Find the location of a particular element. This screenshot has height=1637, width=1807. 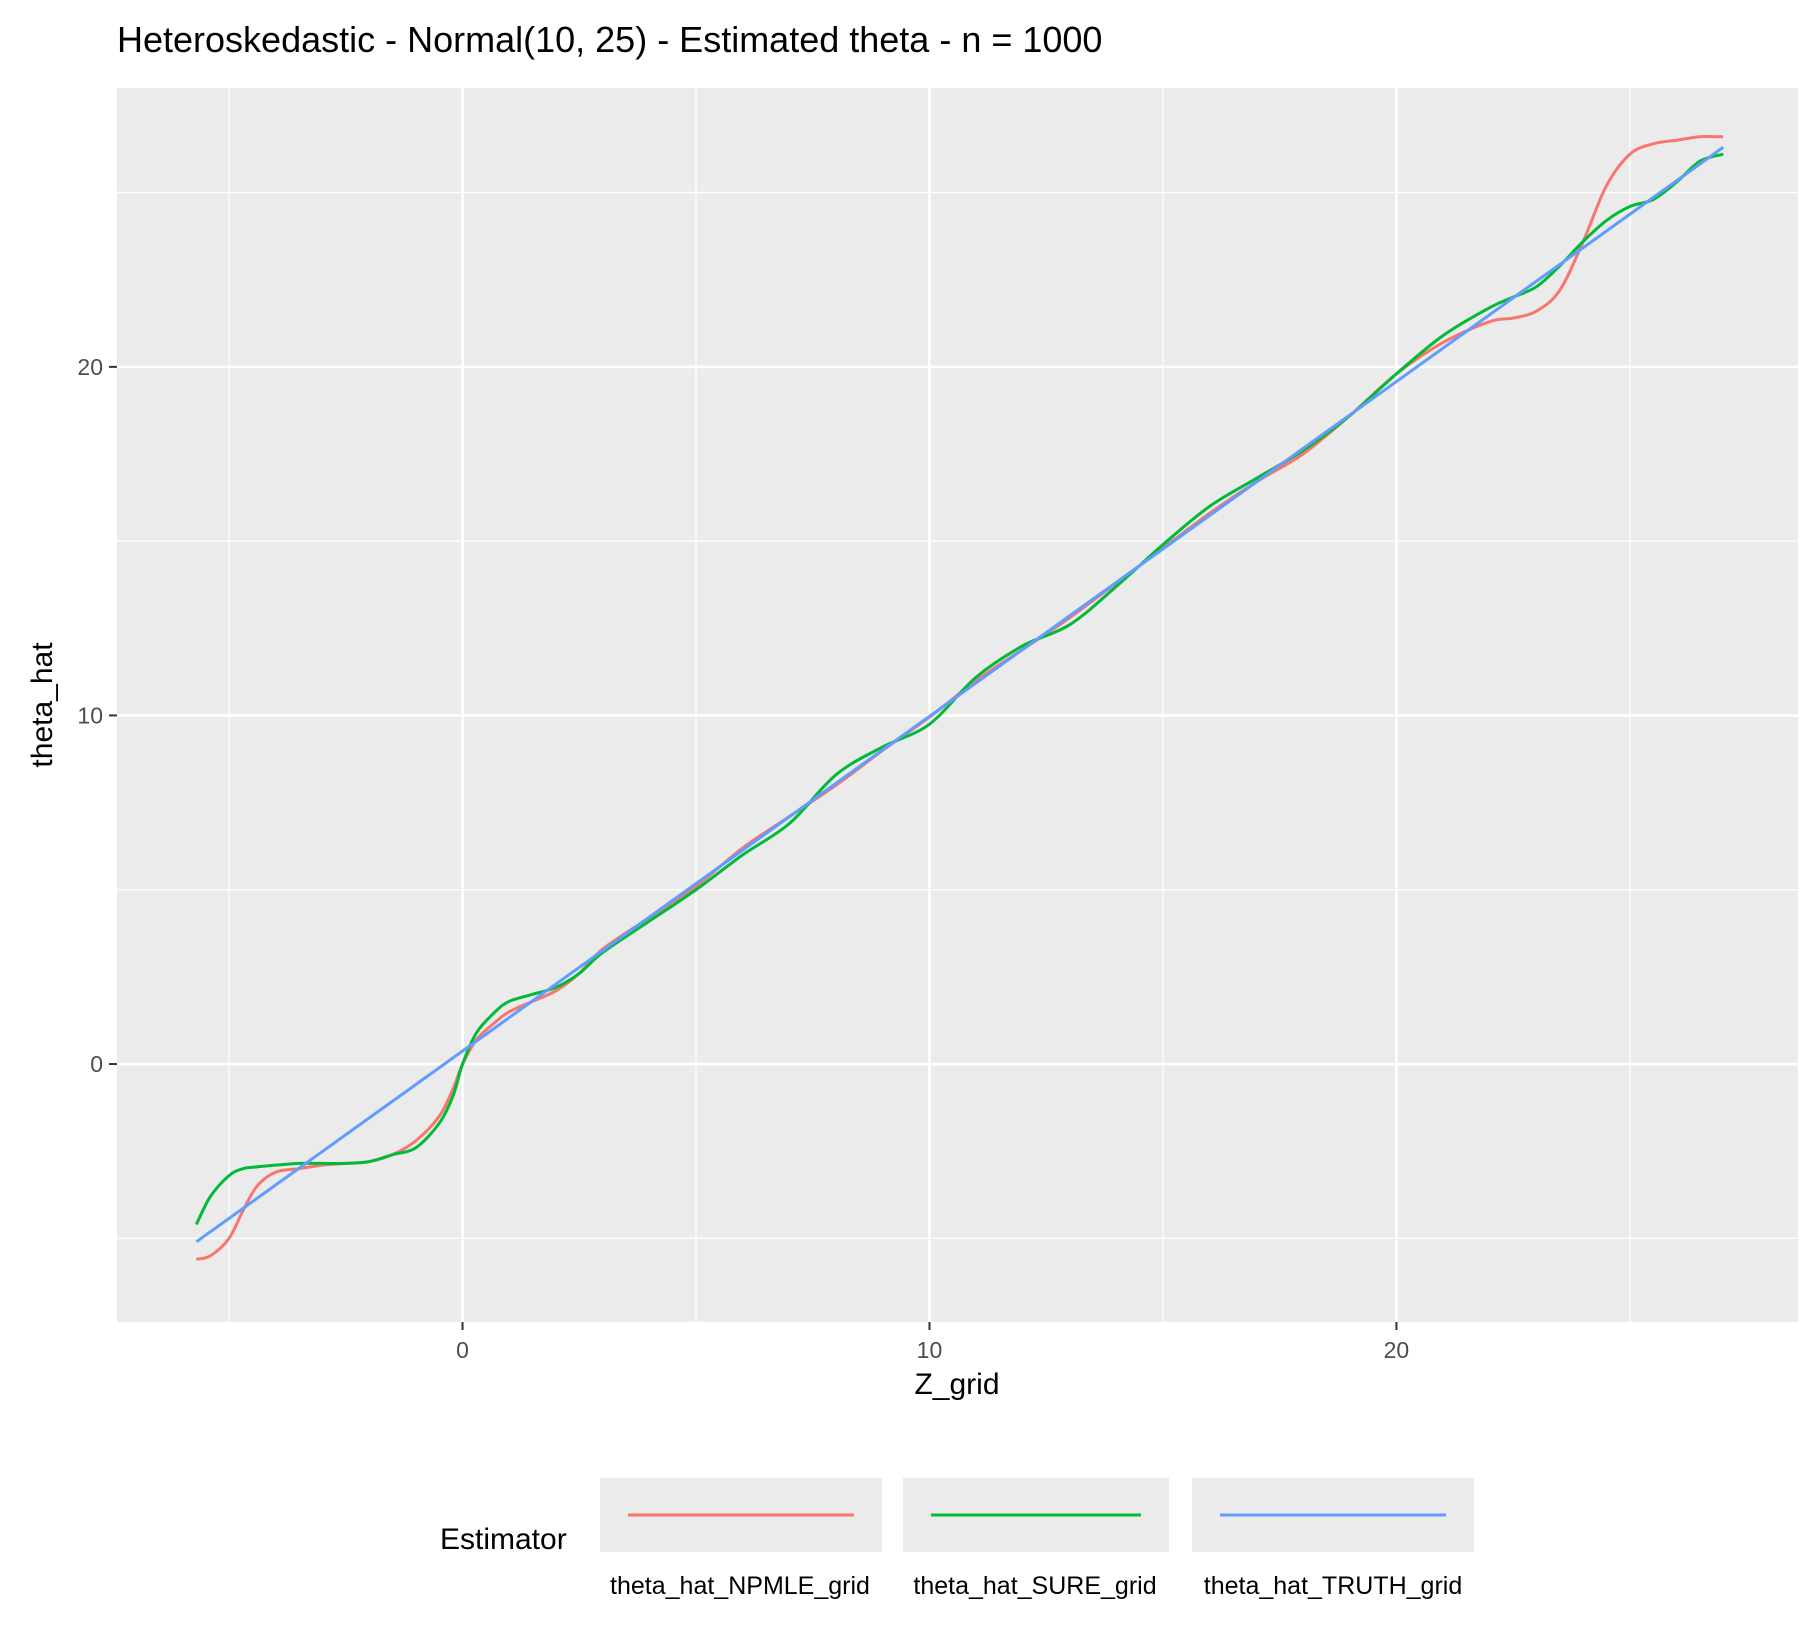

y-tick-label: 20 is located at coordinates (90, 367).